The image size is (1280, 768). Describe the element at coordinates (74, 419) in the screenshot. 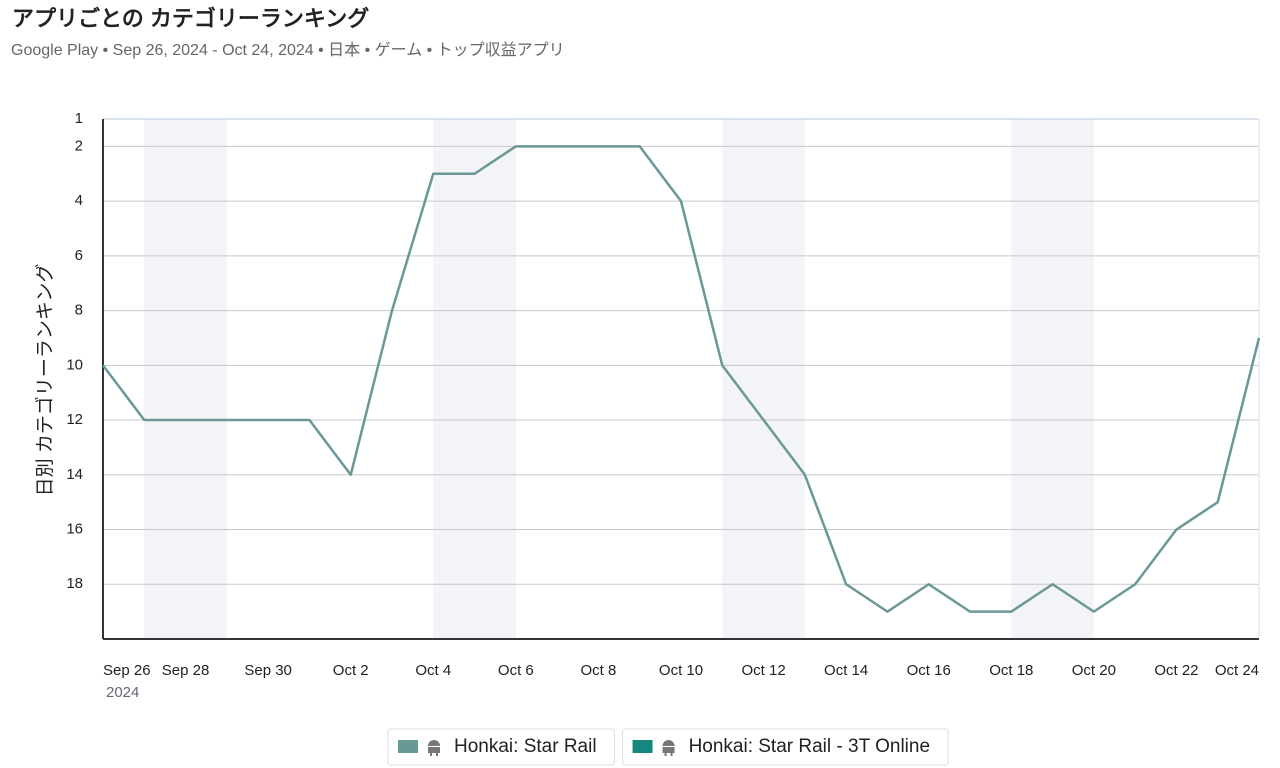

I see `y-tick-label: 12` at that location.